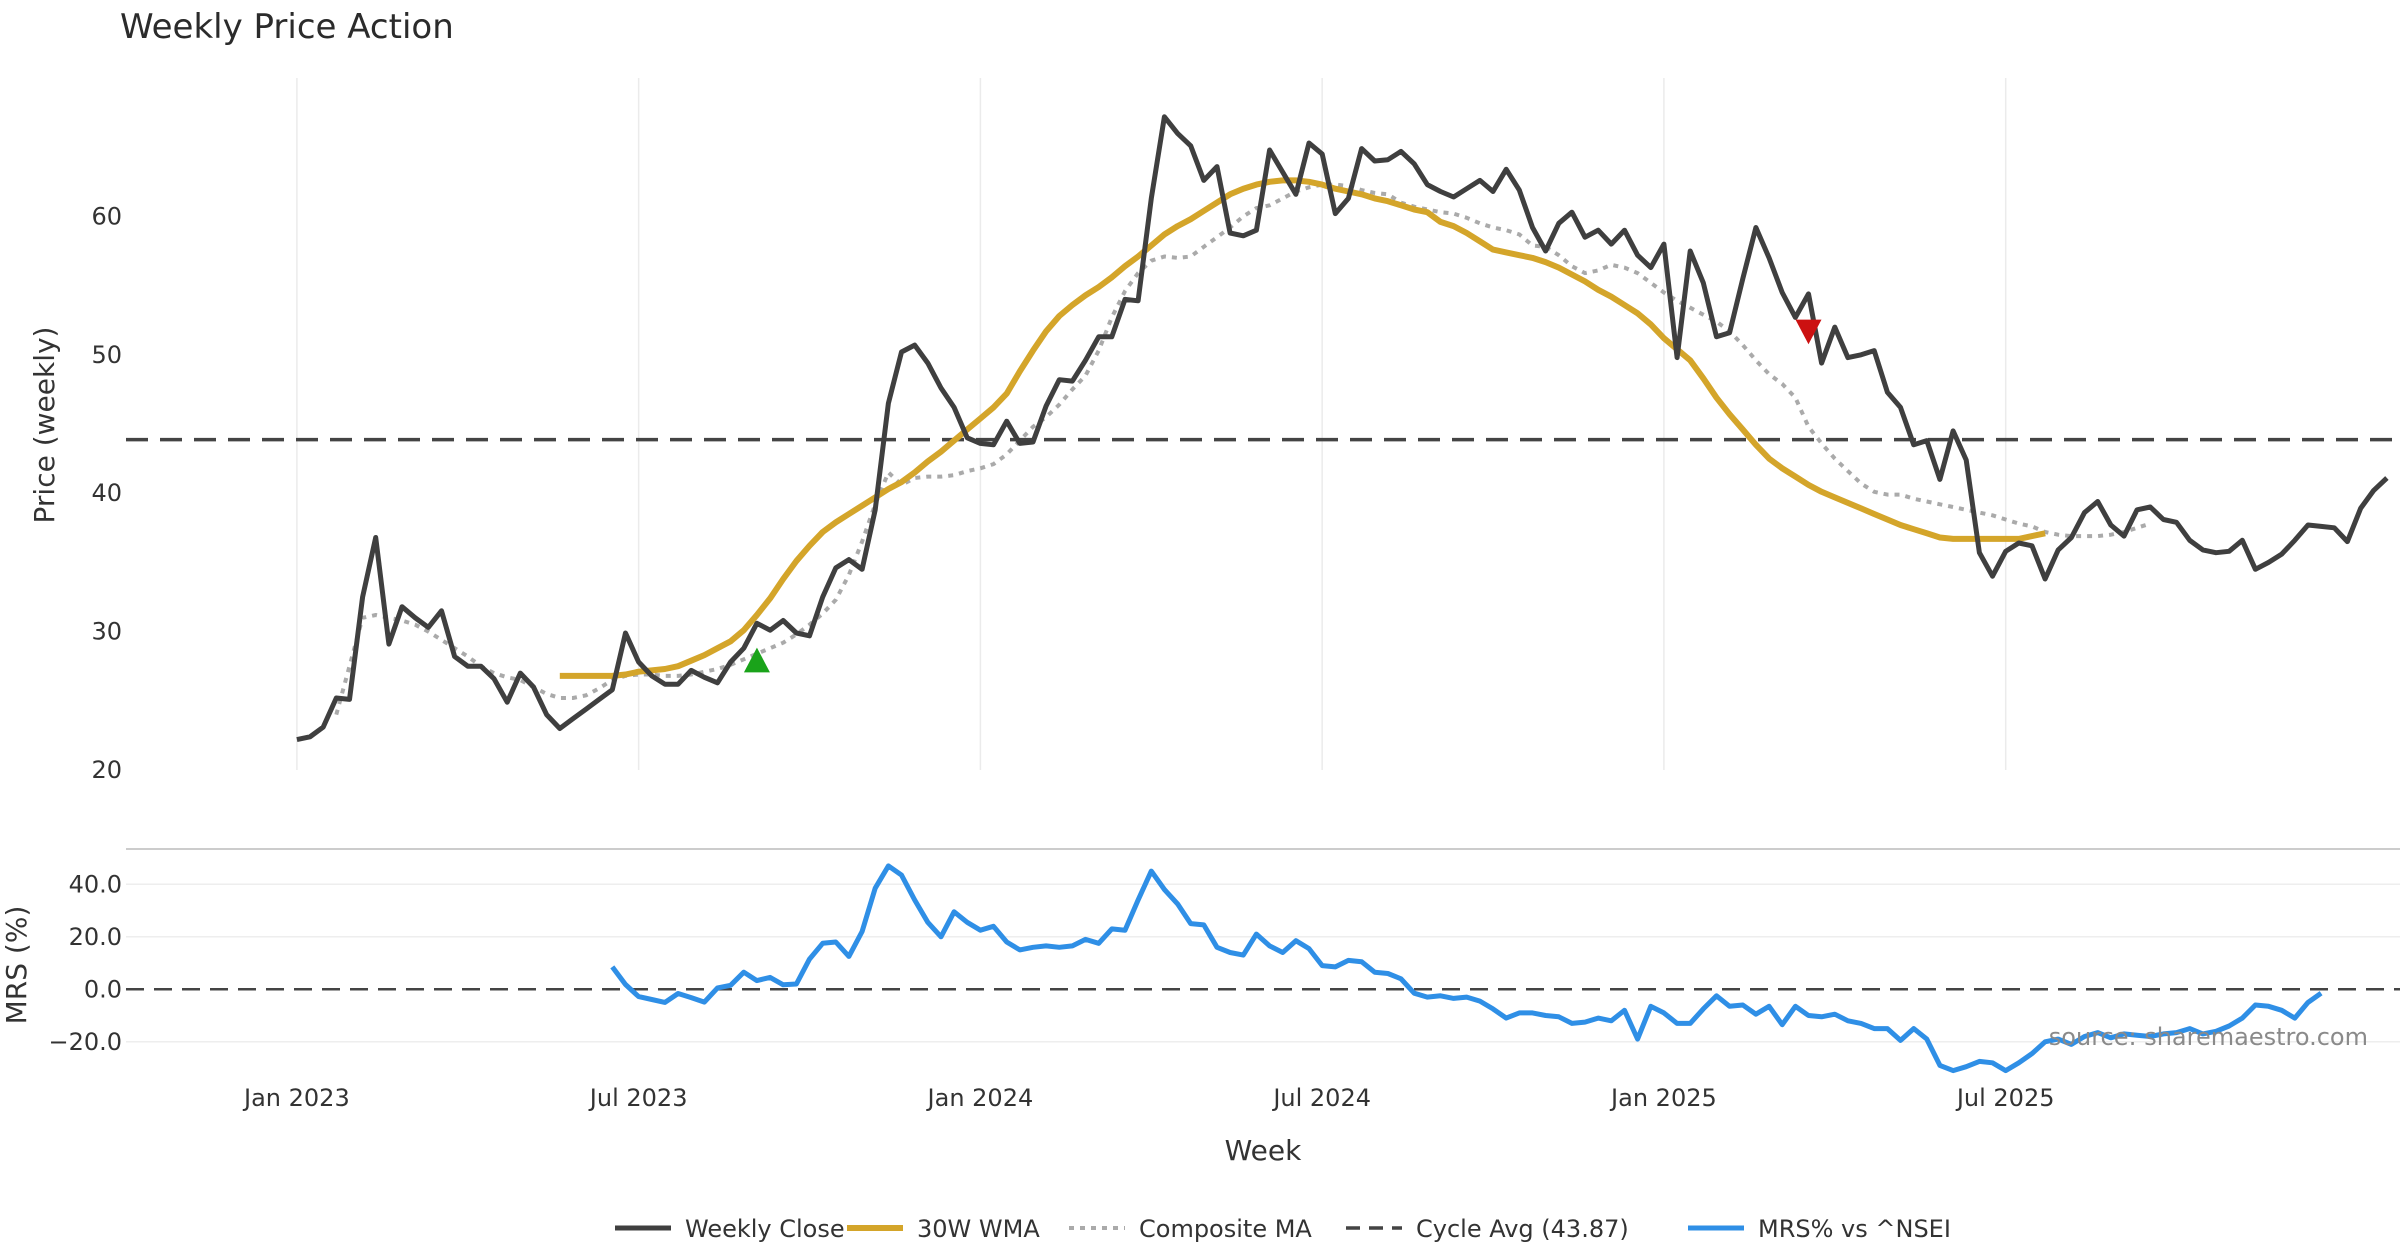 This screenshot has width=2400, height=1260. Describe the element at coordinates (765, 1229) in the screenshot. I see `legend-label-close: Weekly Close` at that location.